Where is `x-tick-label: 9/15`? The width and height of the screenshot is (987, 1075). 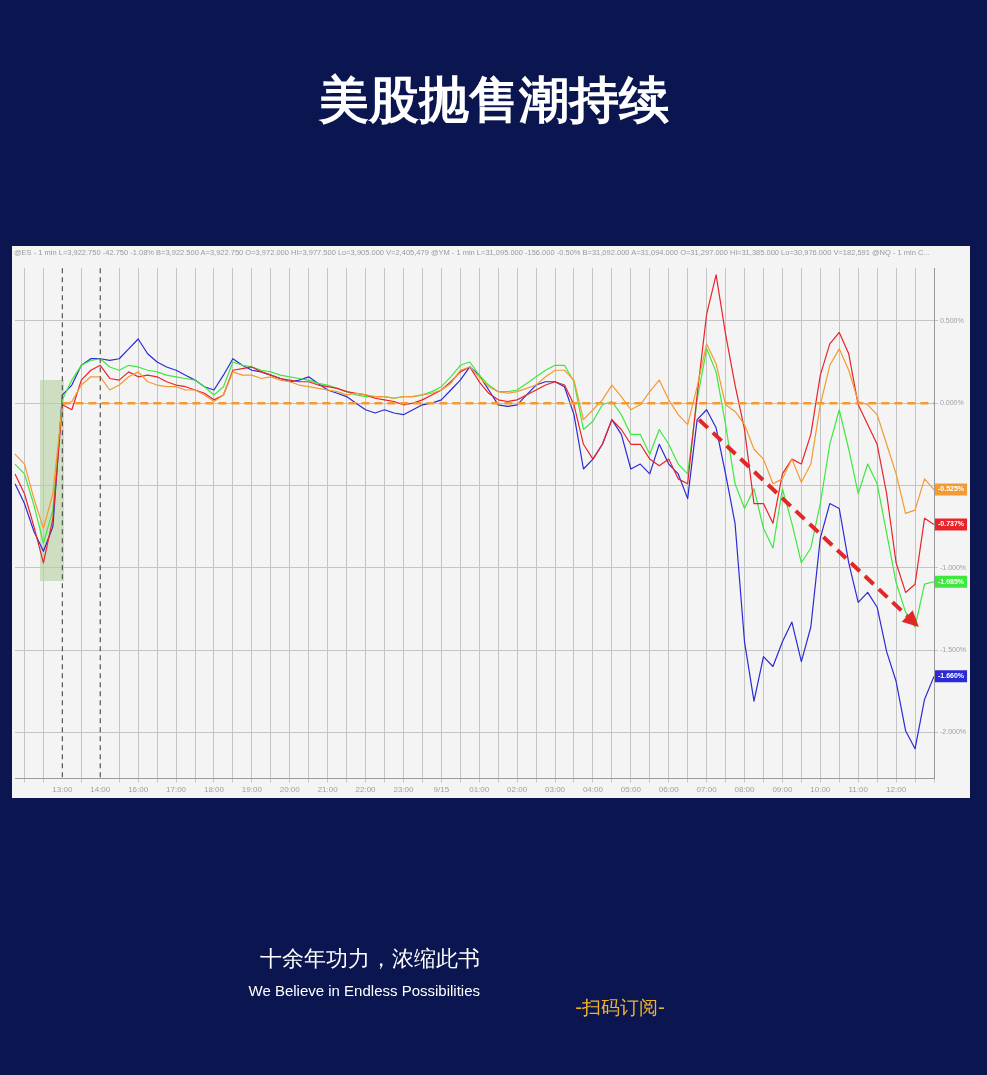 x-tick-label: 9/15 is located at coordinates (441, 790).